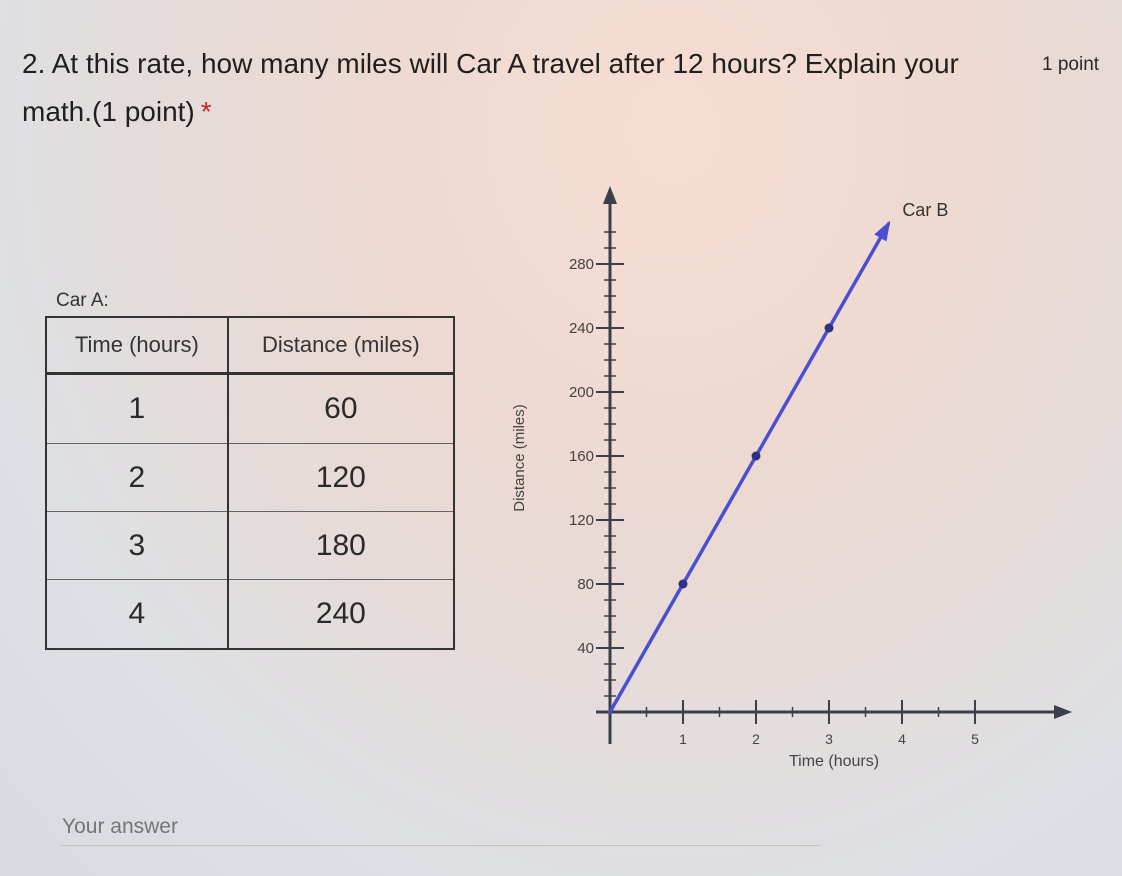 This screenshot has width=1122, height=876. What do you see at coordinates (749, 468) in the screenshot?
I see `series-line` at bounding box center [749, 468].